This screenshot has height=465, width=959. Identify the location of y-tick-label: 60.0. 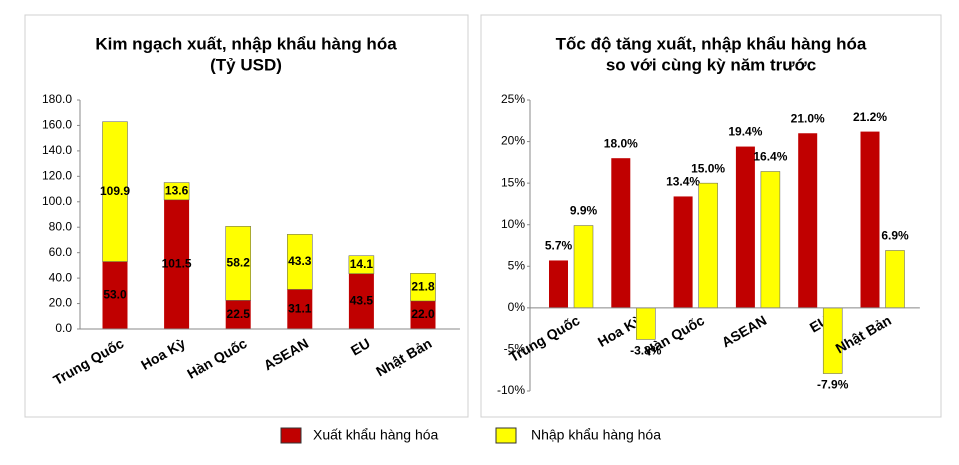
(61, 252).